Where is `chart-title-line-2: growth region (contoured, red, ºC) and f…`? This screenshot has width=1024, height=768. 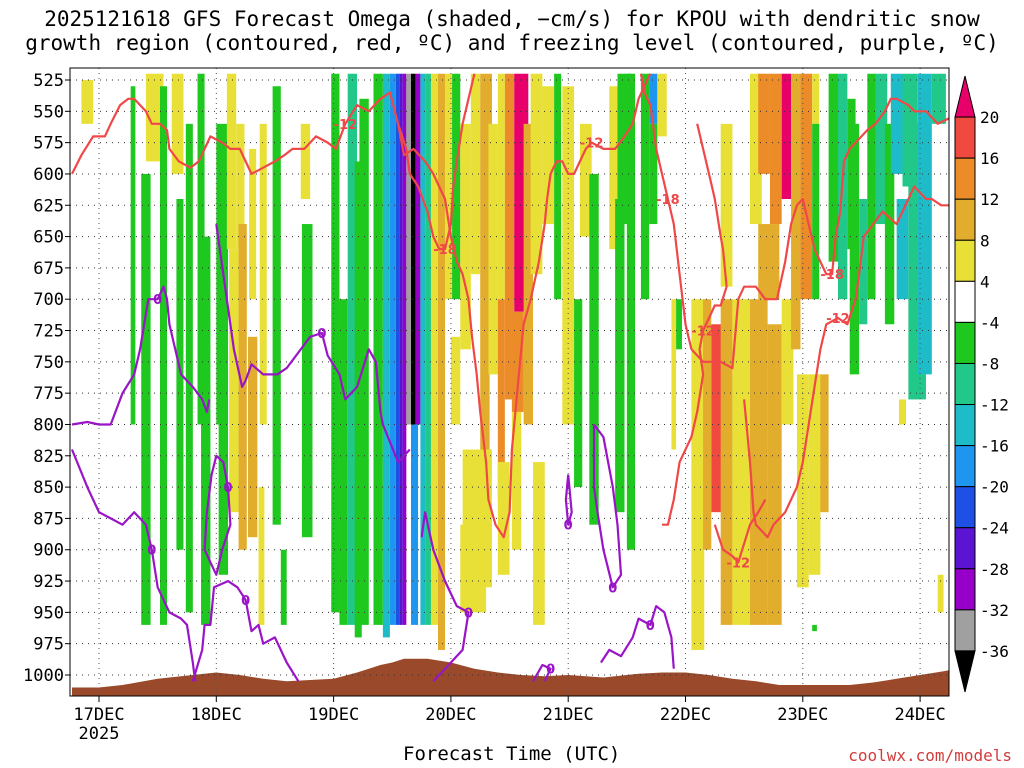 chart-title-line-2: growth region (contoured, red, ºC) and f… is located at coordinates (512, 43).